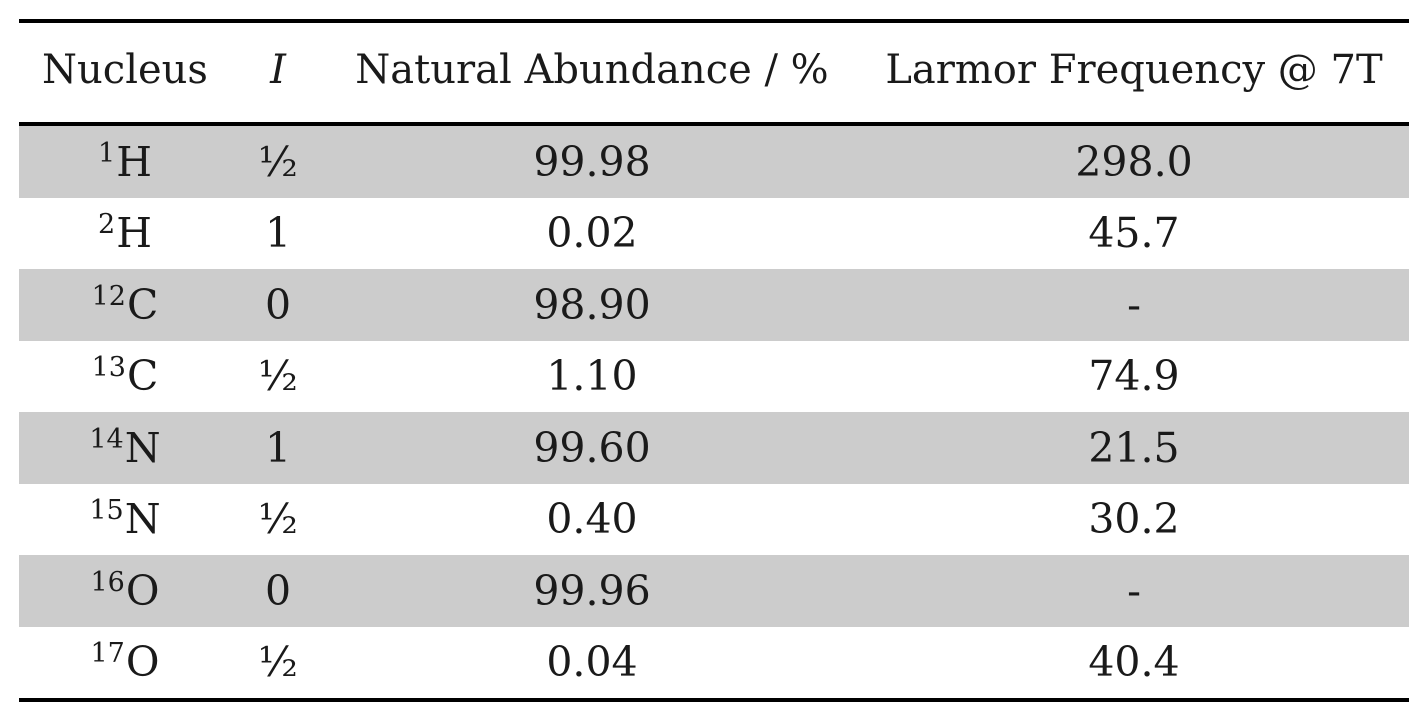  I want to click on nucleus-cell: 14N, so click(125, 448).